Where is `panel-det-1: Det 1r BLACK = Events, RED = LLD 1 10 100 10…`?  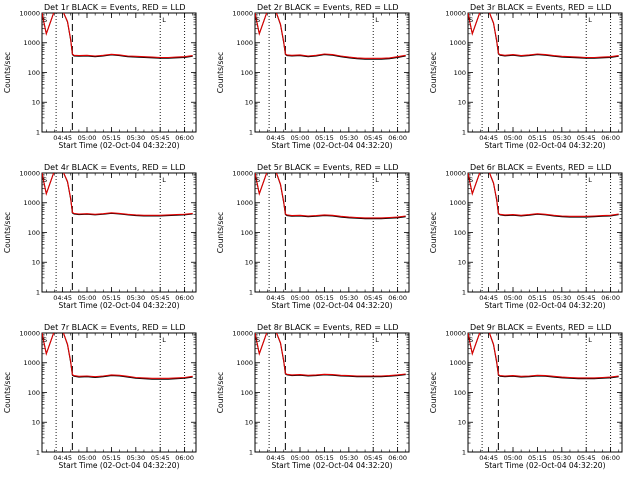 panel-det-1: Det 1r BLACK = Events, RED = LLD 1 10 100 10… is located at coordinates (100, 76).